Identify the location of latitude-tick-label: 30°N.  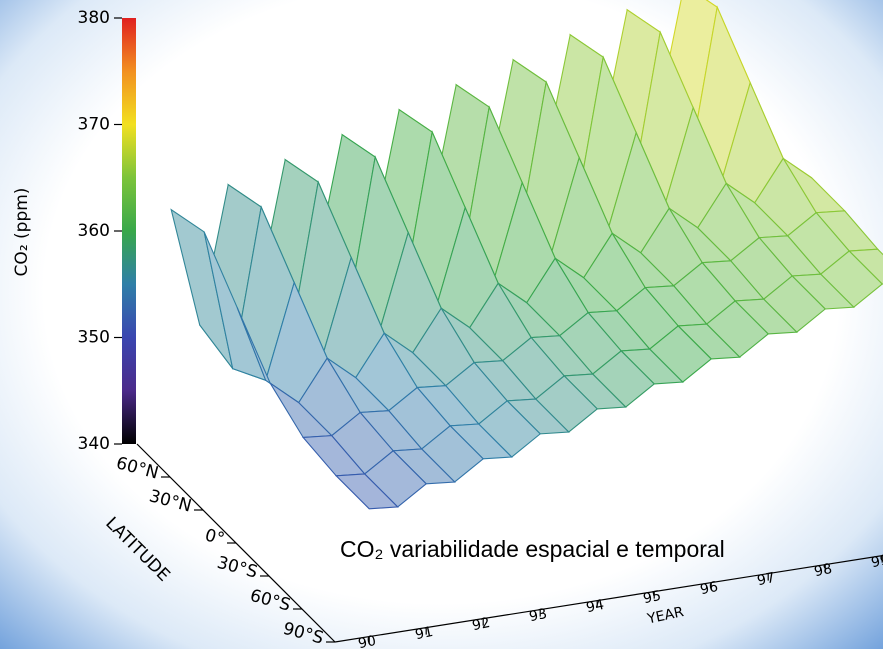
(170, 501).